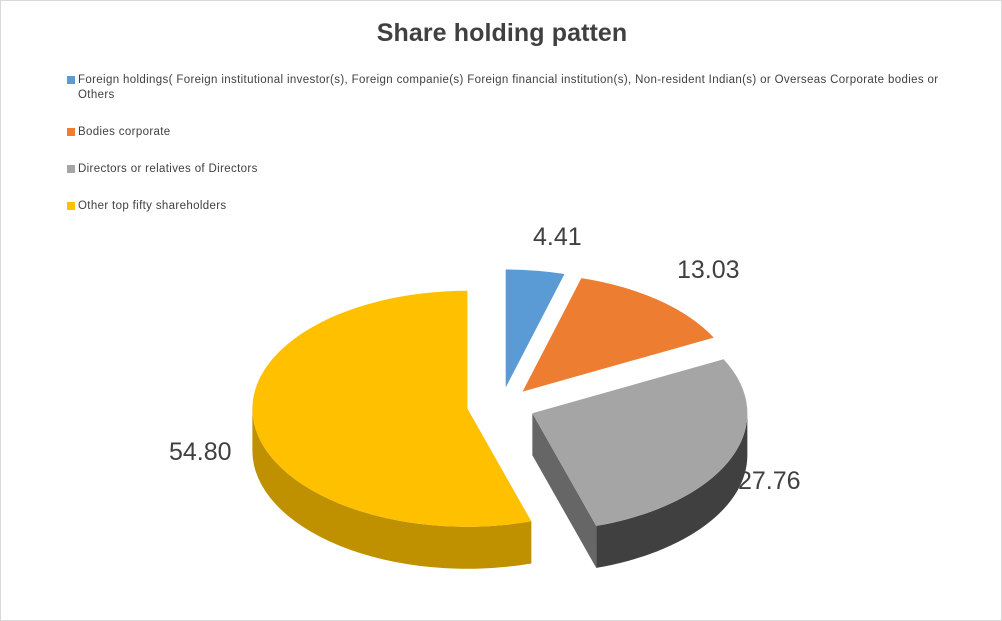 The image size is (1002, 621). Describe the element at coordinates (200, 452) in the screenshot. I see `data-label-slice-3: 54.80` at that location.